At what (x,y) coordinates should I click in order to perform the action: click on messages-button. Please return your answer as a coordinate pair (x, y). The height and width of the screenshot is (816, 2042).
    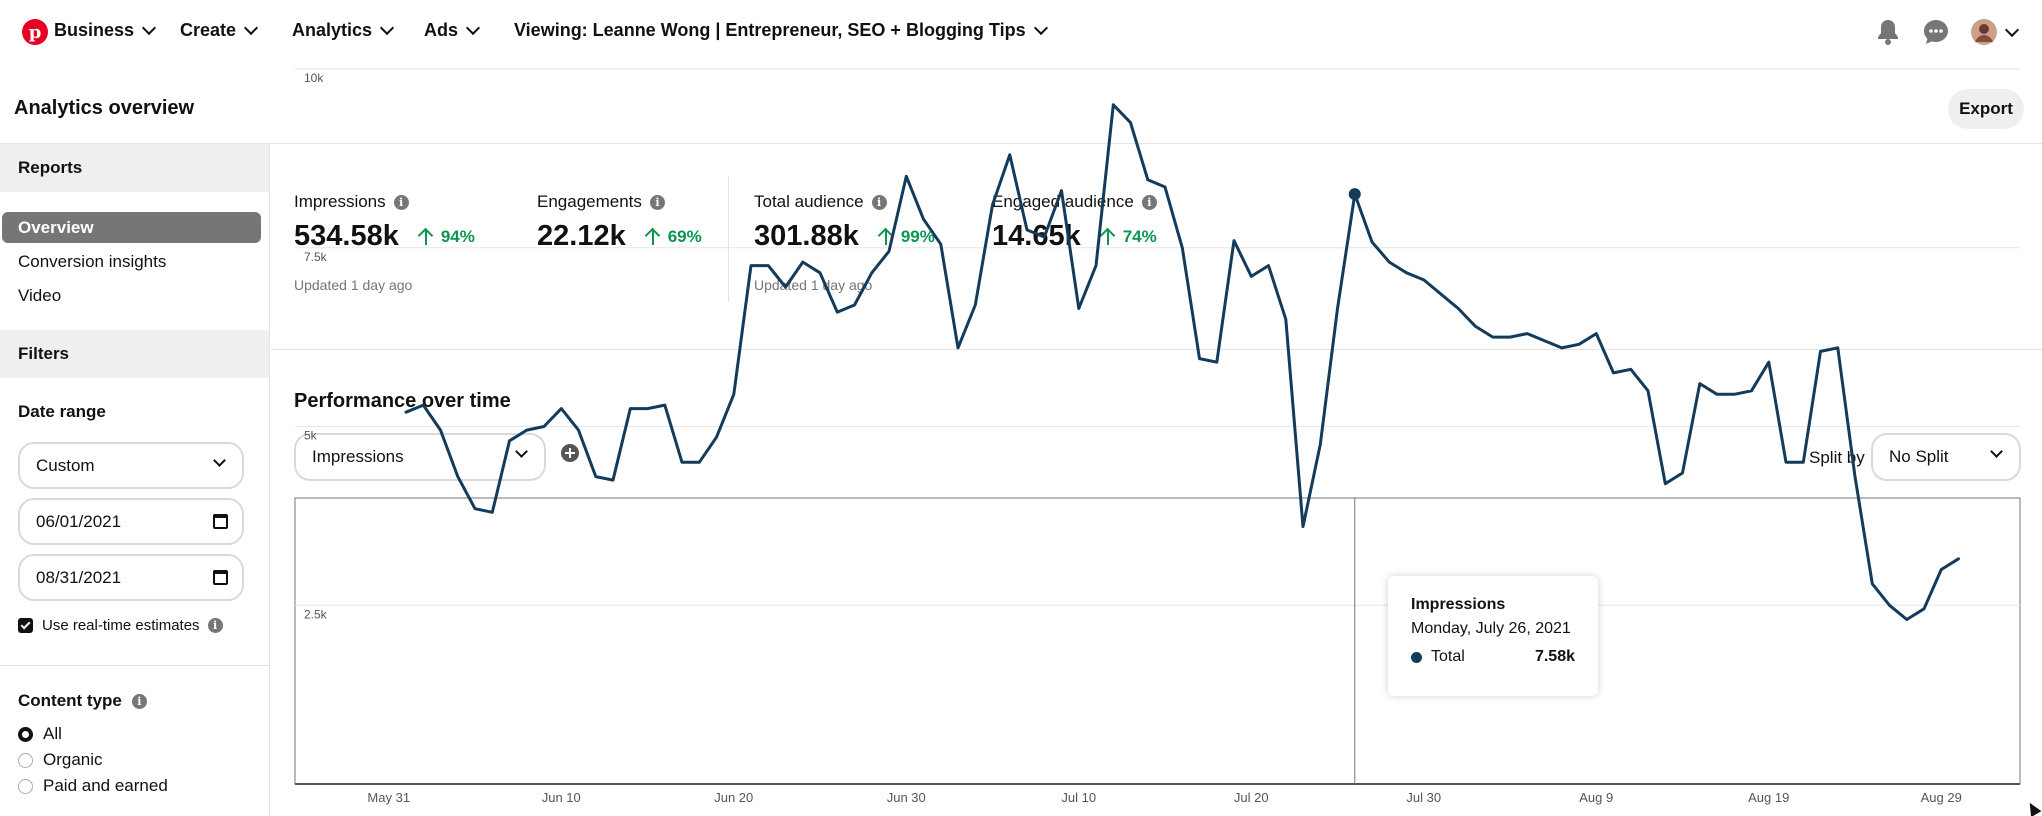
    Looking at the image, I should click on (1936, 32).